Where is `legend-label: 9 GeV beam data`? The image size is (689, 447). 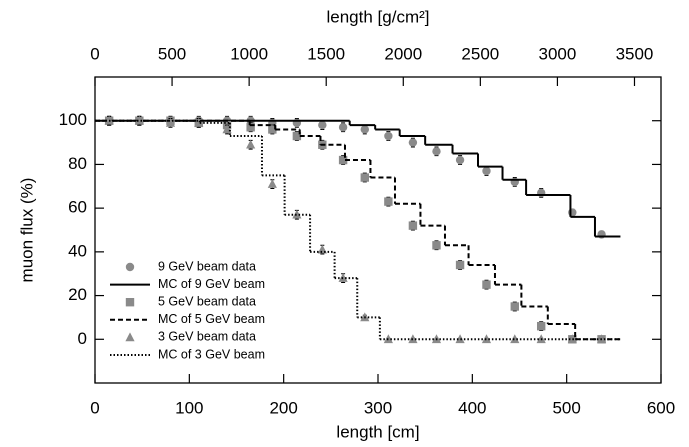
legend-label: 9 GeV beam data is located at coordinates (207, 266).